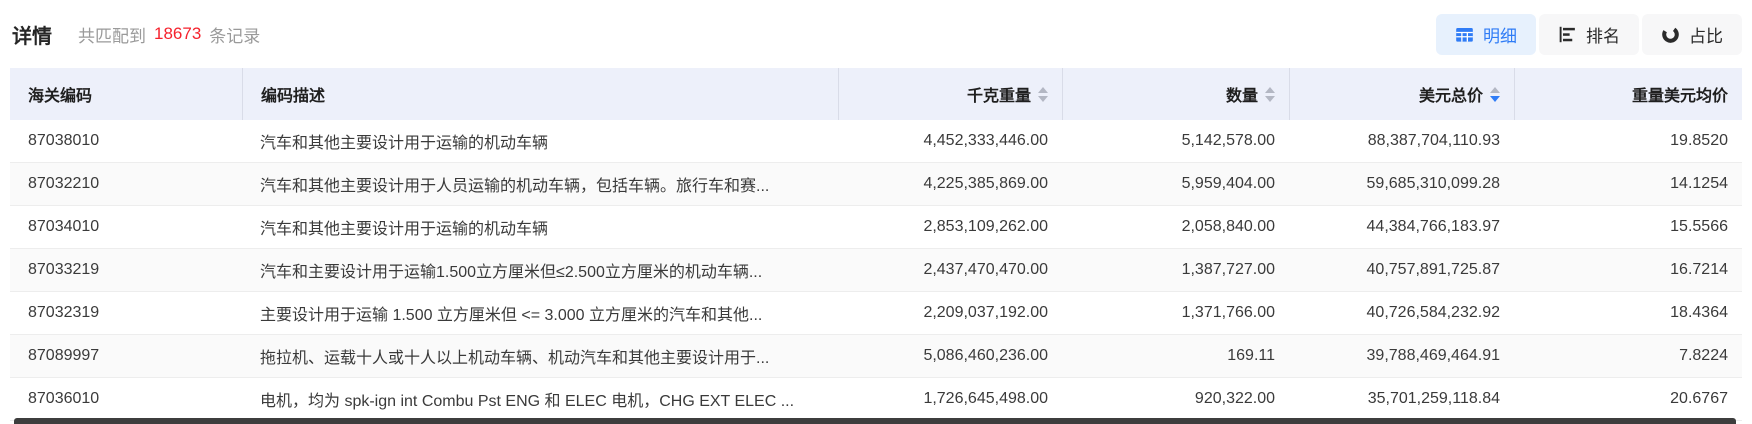 The width and height of the screenshot is (1752, 424). Describe the element at coordinates (1401, 227) in the screenshot. I see `cell-usd-total: 44,384,766,183.97` at that location.